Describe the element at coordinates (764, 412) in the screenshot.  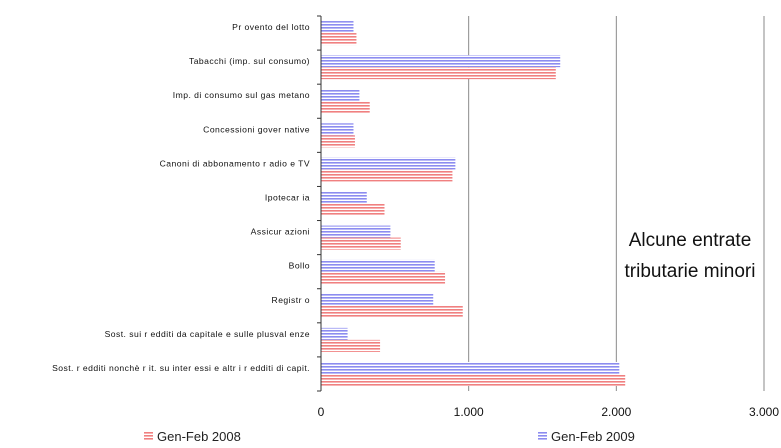
I see `x-tick-label-3: 3.000` at that location.